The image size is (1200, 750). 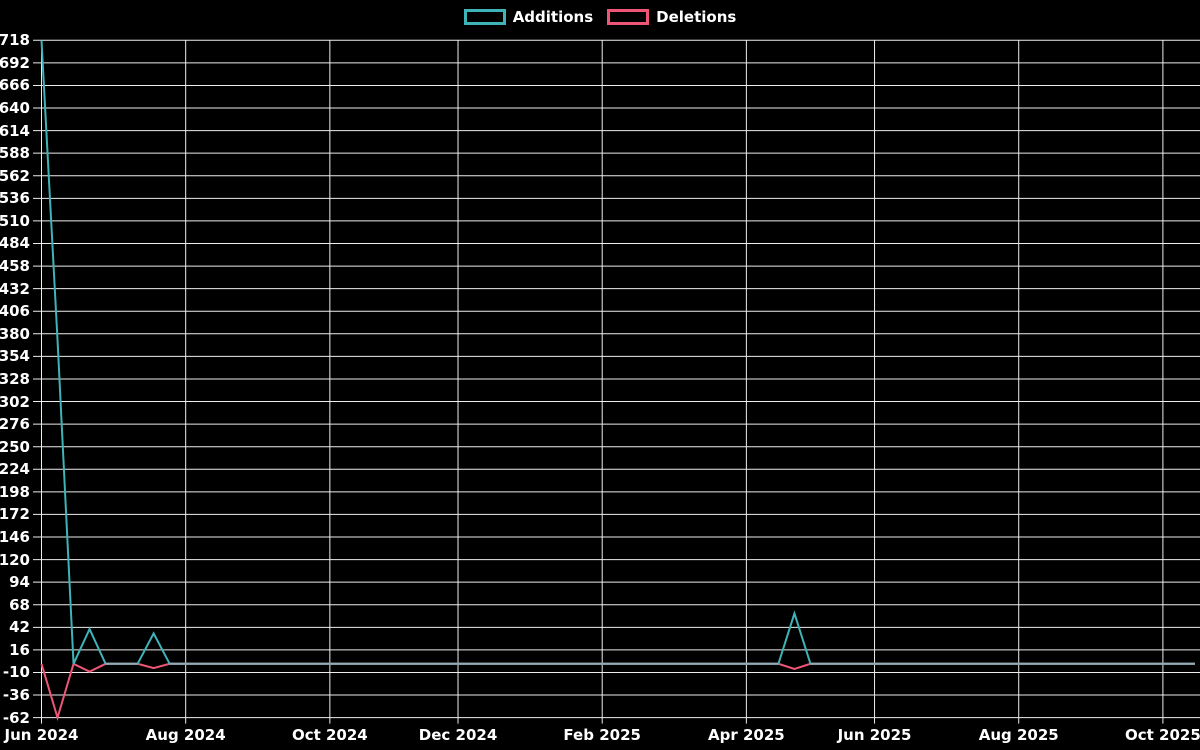 I want to click on y-tick-label: 94, so click(x=19, y=582).